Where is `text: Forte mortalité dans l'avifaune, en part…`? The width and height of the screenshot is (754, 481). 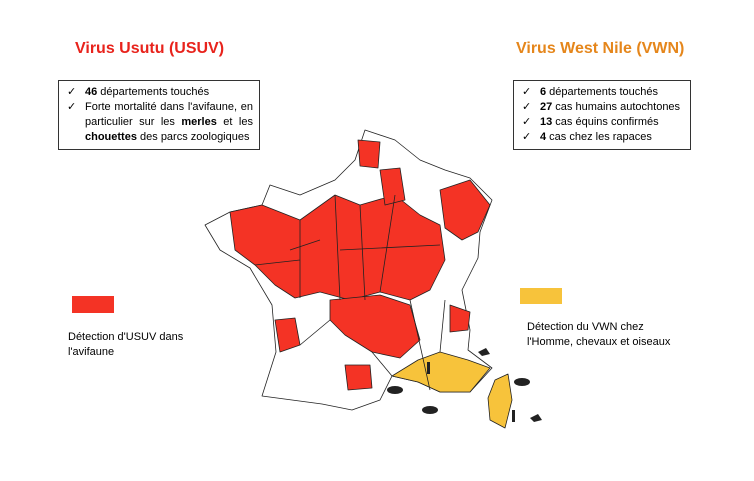
text: Forte mortalité dans l'avifaune, en part… is located at coordinates (169, 114).